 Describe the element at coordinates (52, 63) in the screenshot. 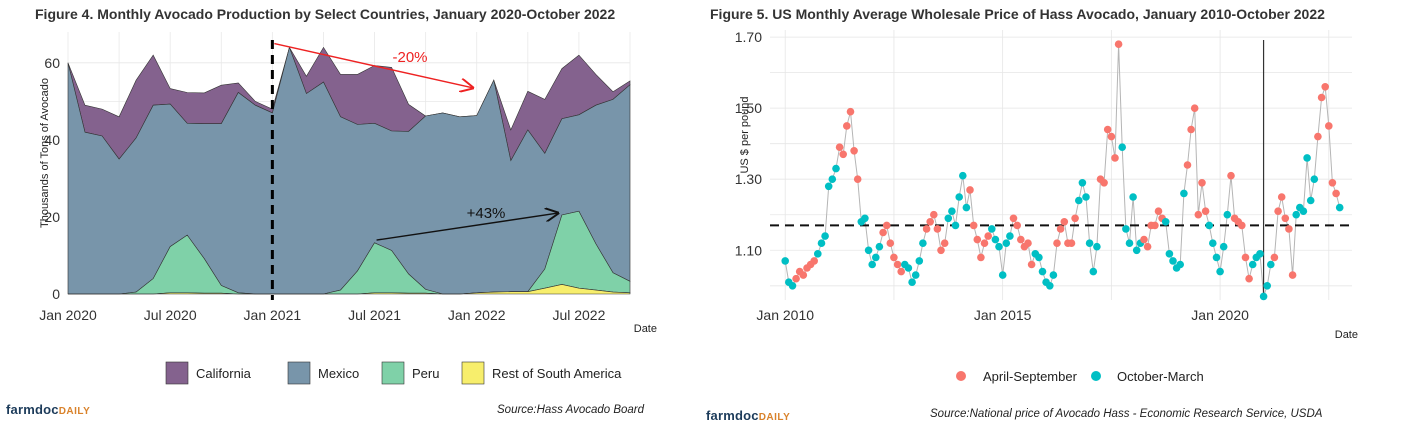

I see `y-tick-label: 60` at that location.